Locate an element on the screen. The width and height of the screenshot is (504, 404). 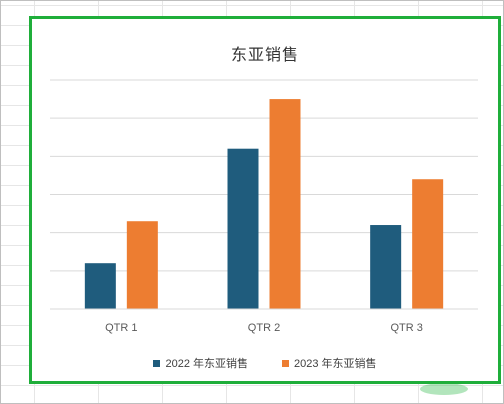
legend: 2022 年东亚销售 2023 年东亚销售 is located at coordinates (265, 363).